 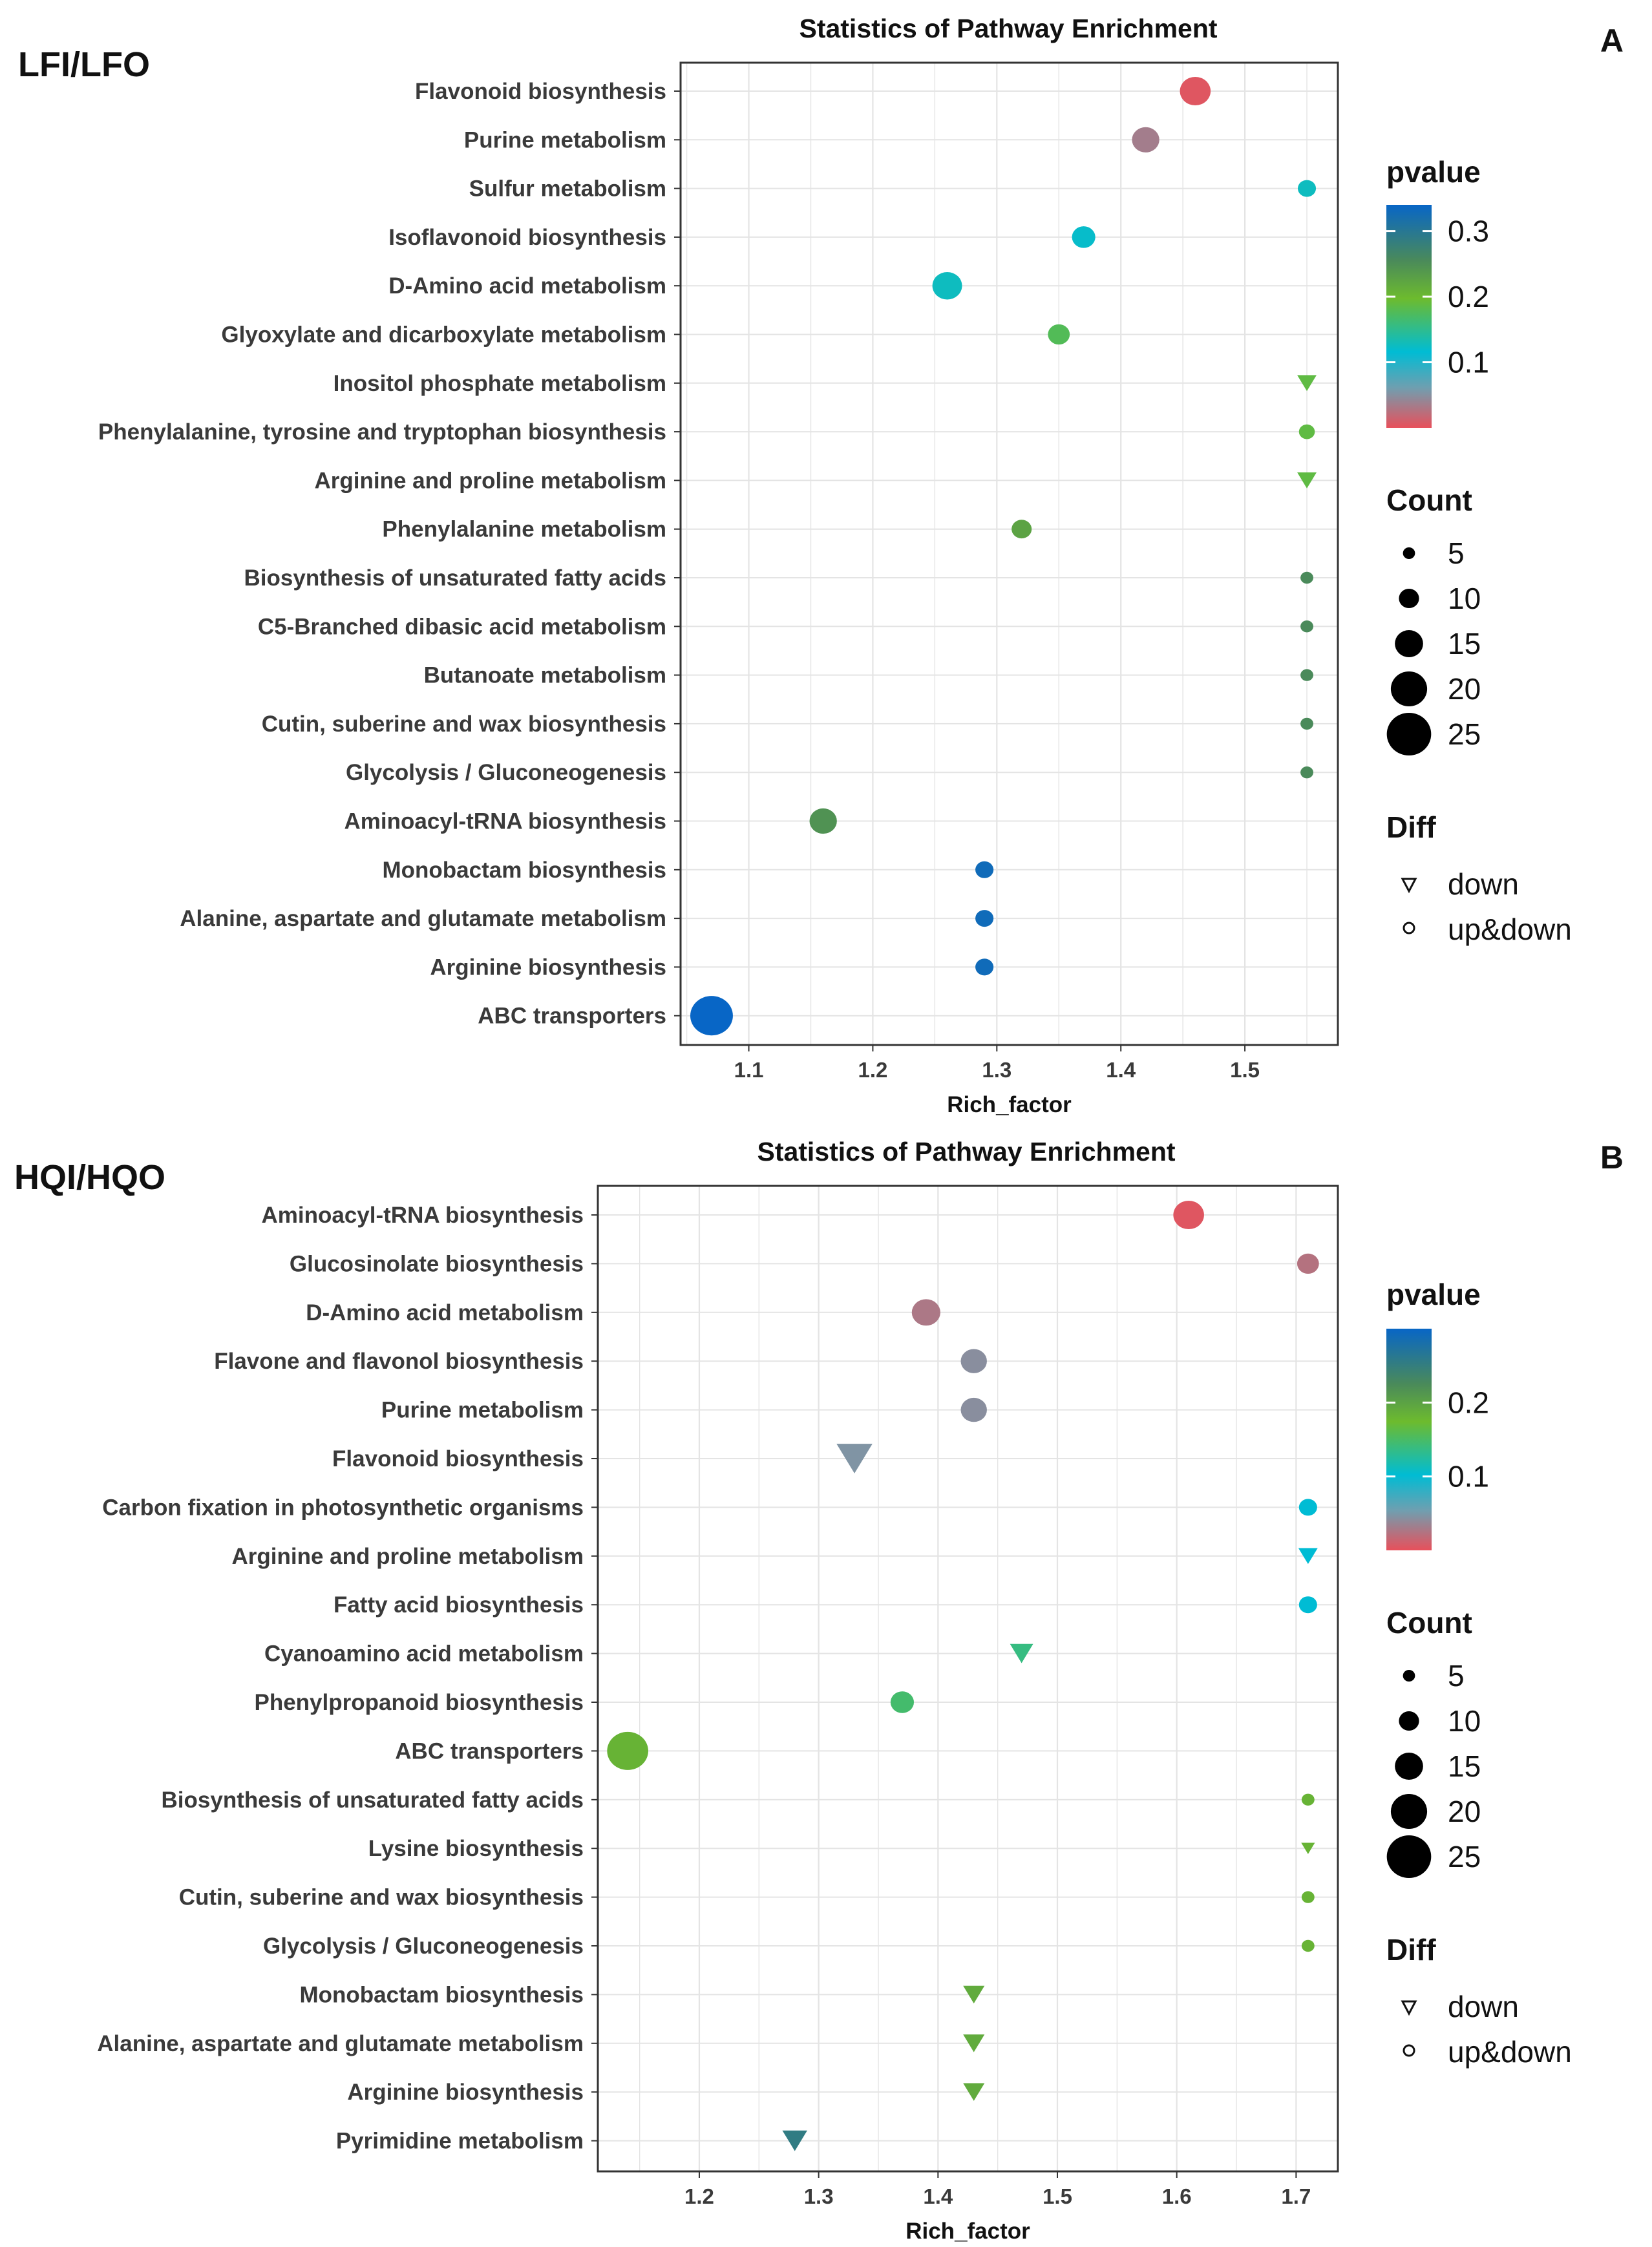 I want to click on x-tick-label: 1.1, so click(x=749, y=1070).